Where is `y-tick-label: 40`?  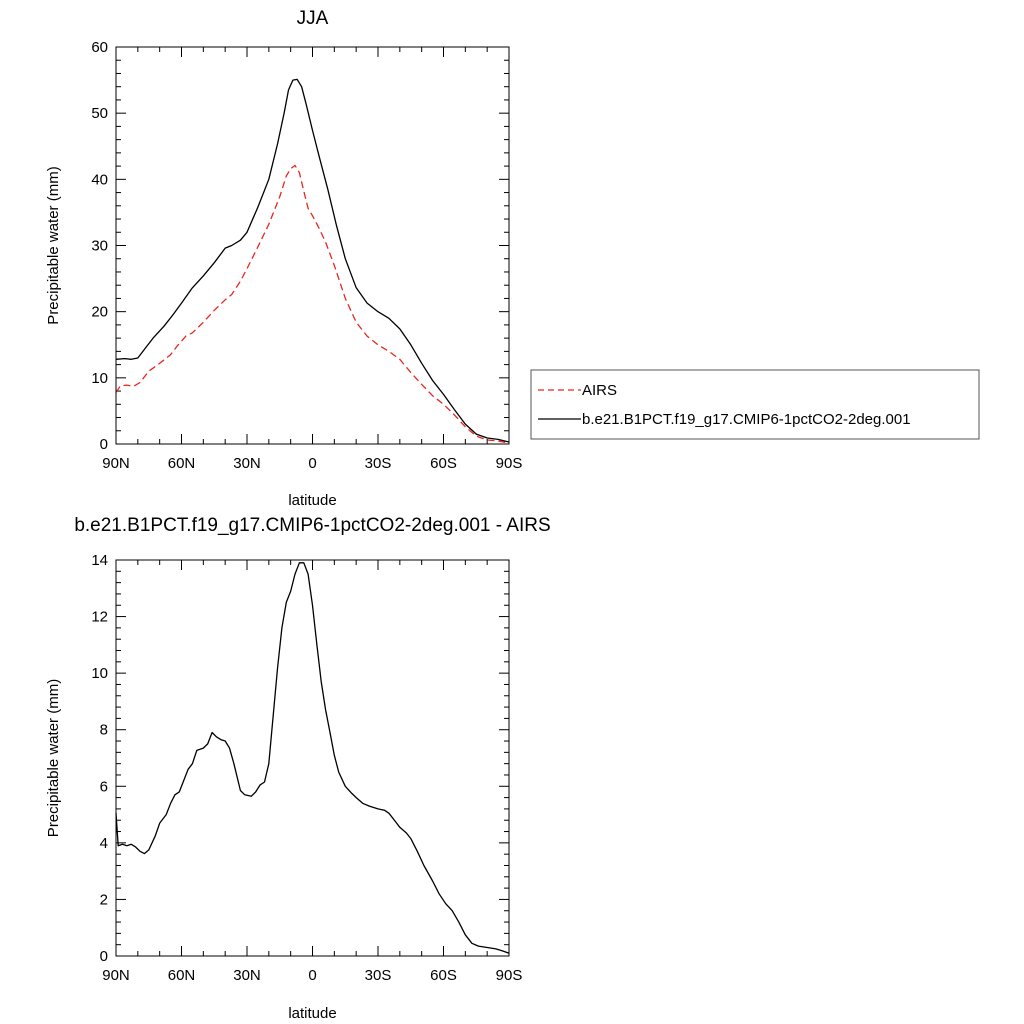
y-tick-label: 40 is located at coordinates (99, 179).